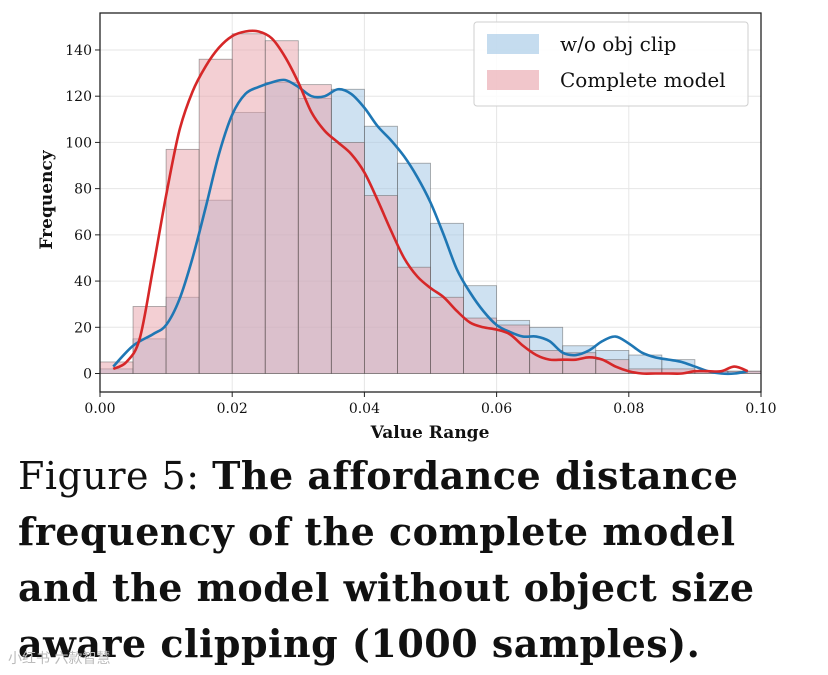 This screenshot has height=675, width=828. I want to click on y-tick-label: 120, so click(78, 97).